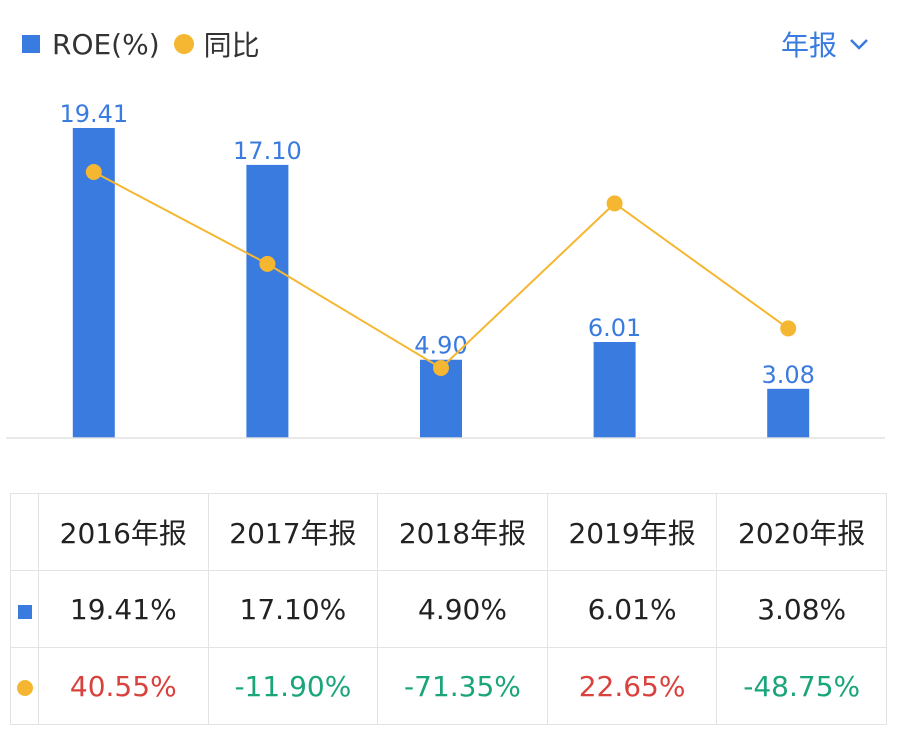  Describe the element at coordinates (293, 532) in the screenshot. I see `table-header-cell: 2017年报` at that location.